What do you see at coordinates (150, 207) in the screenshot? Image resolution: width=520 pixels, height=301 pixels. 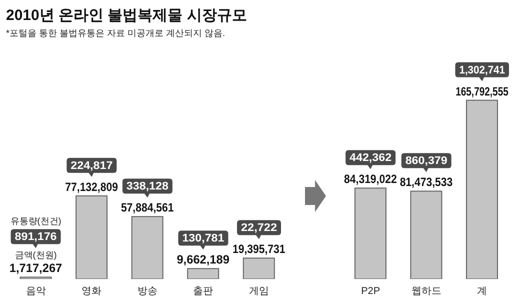 I see `data-label: 57,884,561` at bounding box center [150, 207].